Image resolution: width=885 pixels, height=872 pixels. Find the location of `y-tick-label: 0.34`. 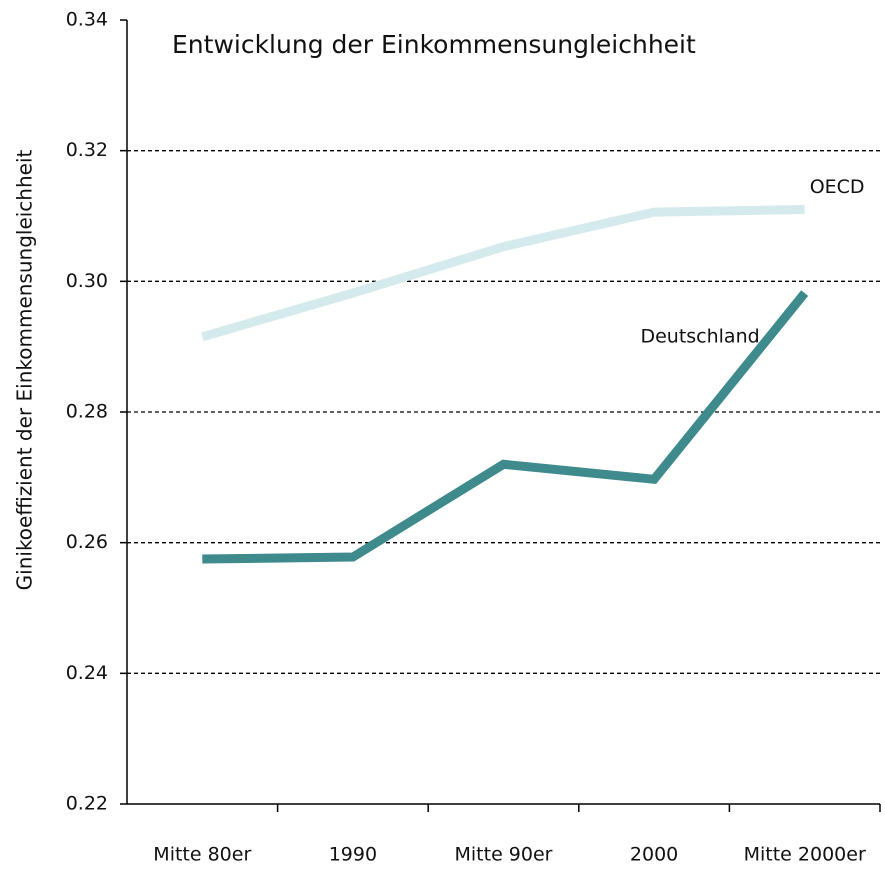

y-tick-label: 0.34 is located at coordinates (87, 20).